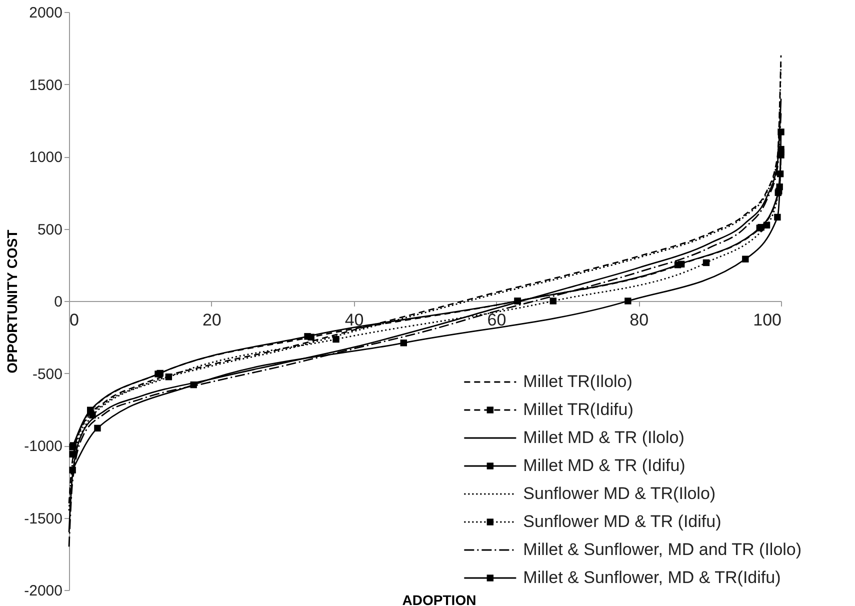 This screenshot has width=855, height=606. Describe the element at coordinates (354, 320) in the screenshot. I see `x-tick-label: 40` at that location.